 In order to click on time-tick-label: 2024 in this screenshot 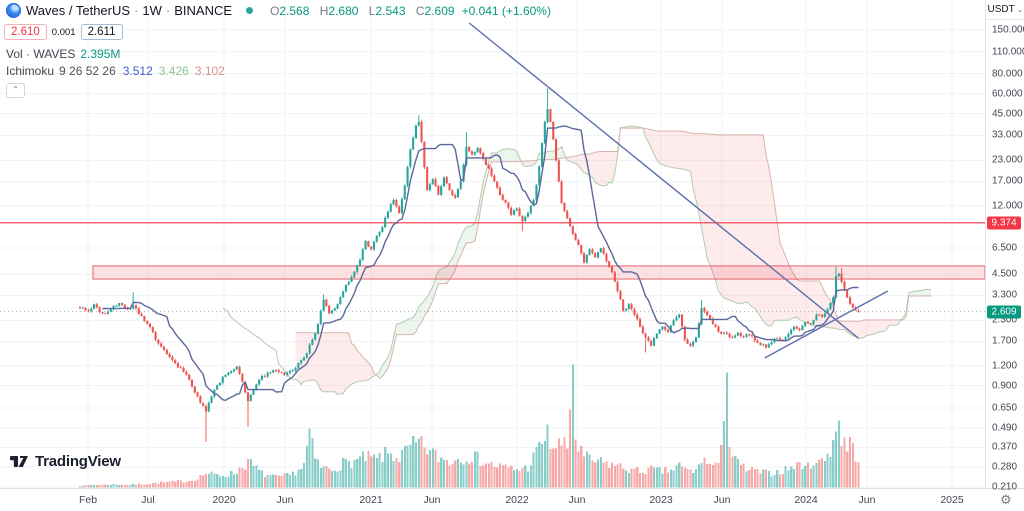, I will do `click(806, 500)`.